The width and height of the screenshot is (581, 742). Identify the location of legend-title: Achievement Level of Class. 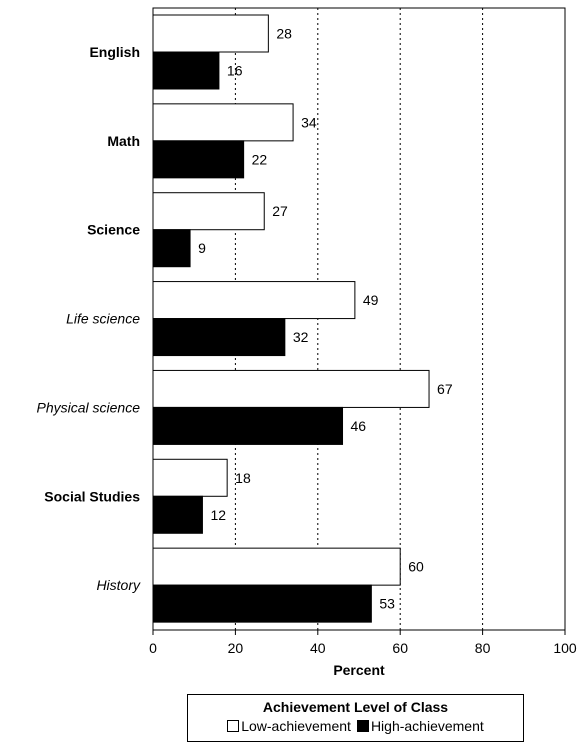
(355, 707).